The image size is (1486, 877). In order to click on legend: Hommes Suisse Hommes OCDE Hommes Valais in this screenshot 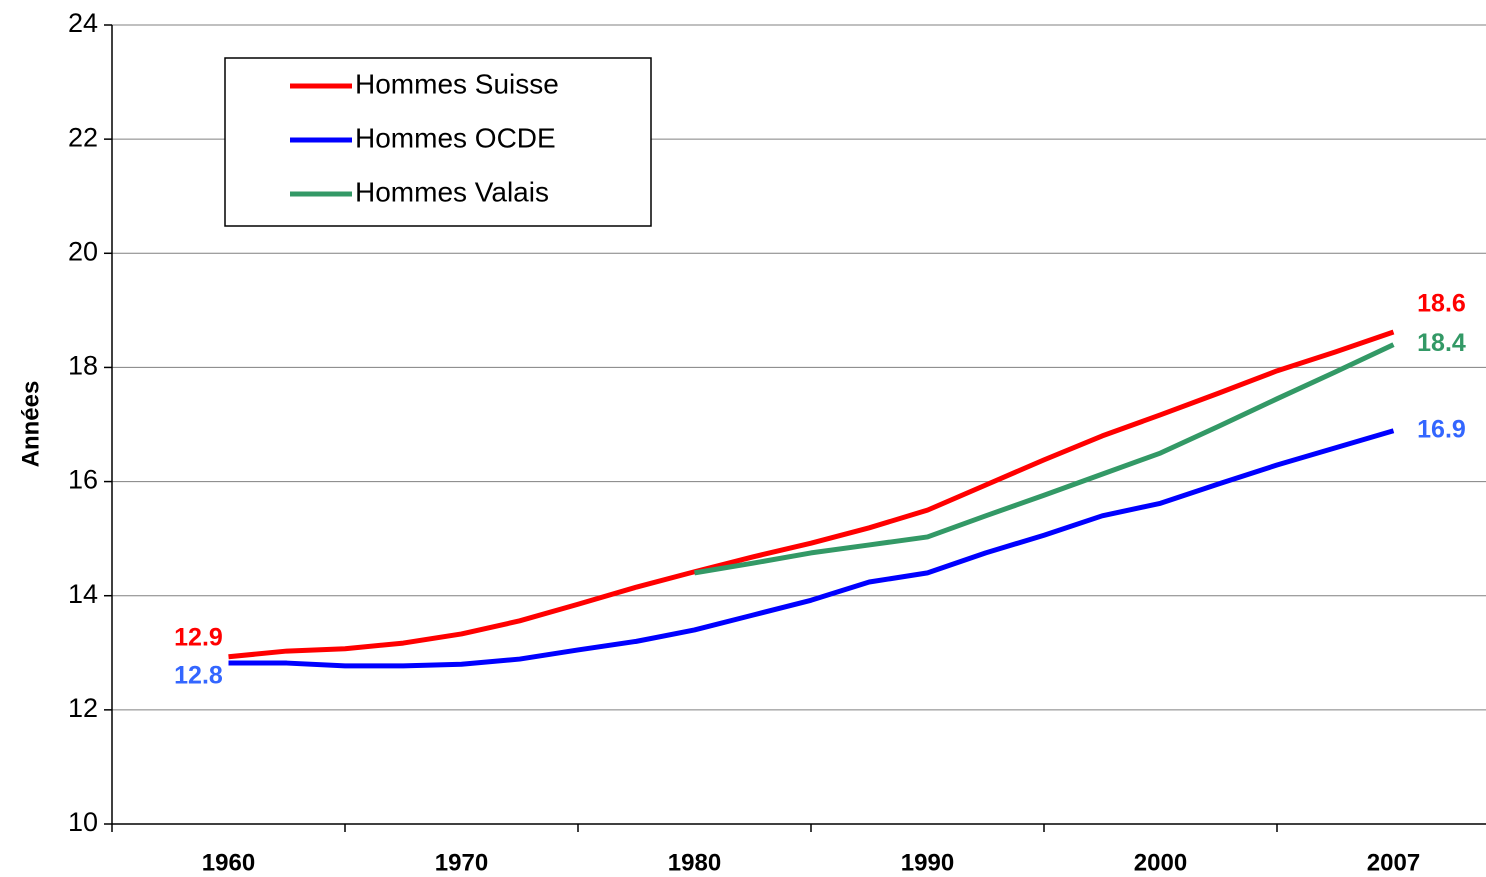, I will do `click(438, 142)`.